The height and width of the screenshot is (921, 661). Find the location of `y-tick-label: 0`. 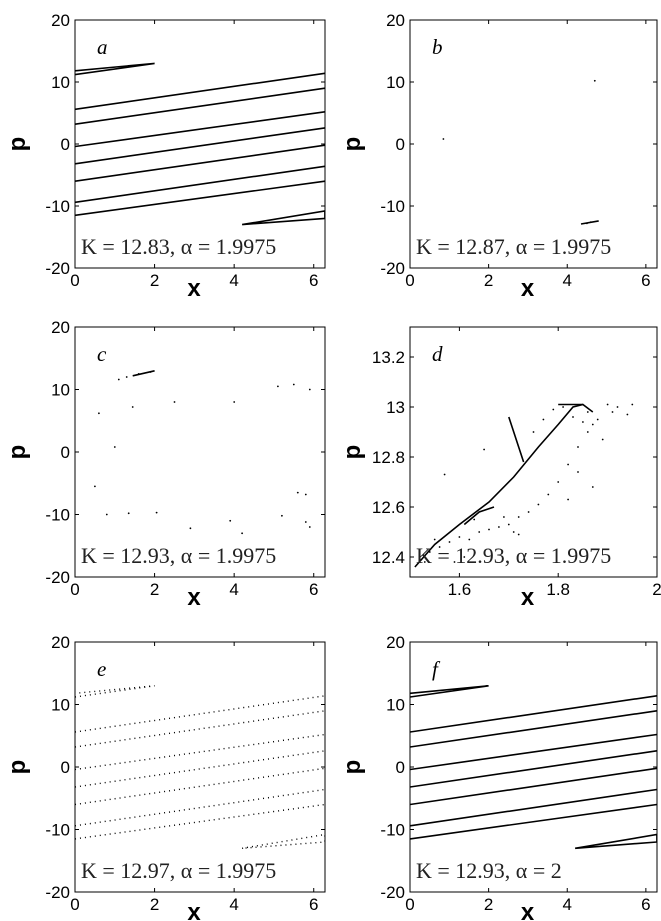

y-tick-label: 0 is located at coordinates (400, 144).